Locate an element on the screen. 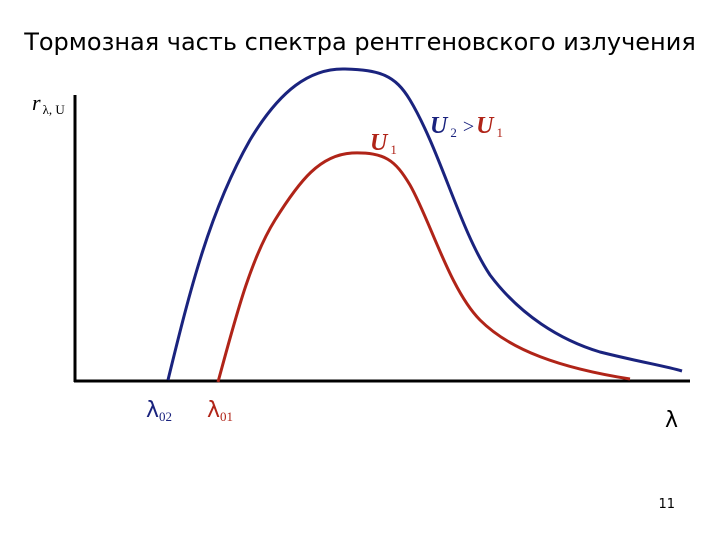 The height and width of the screenshot is (540, 720). page-number: 11 is located at coordinates (666, 504).